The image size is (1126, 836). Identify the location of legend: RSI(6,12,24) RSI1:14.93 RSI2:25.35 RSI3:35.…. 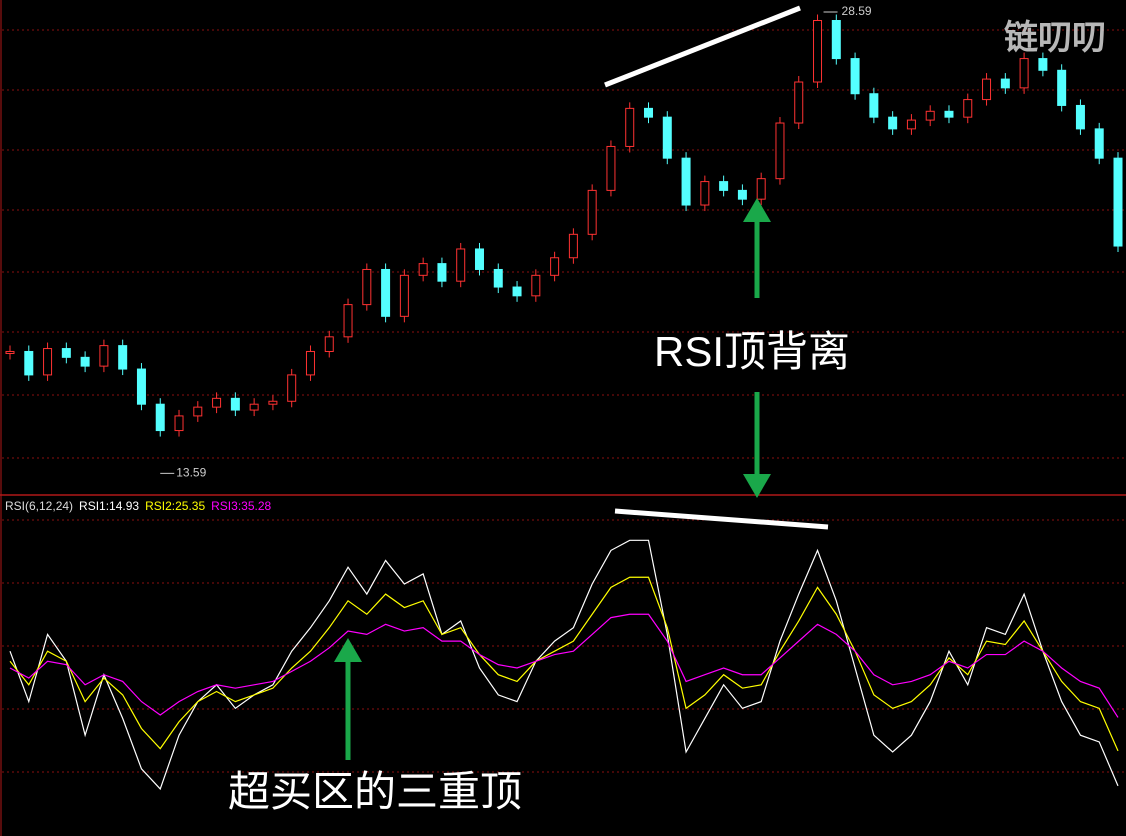
(138, 506).